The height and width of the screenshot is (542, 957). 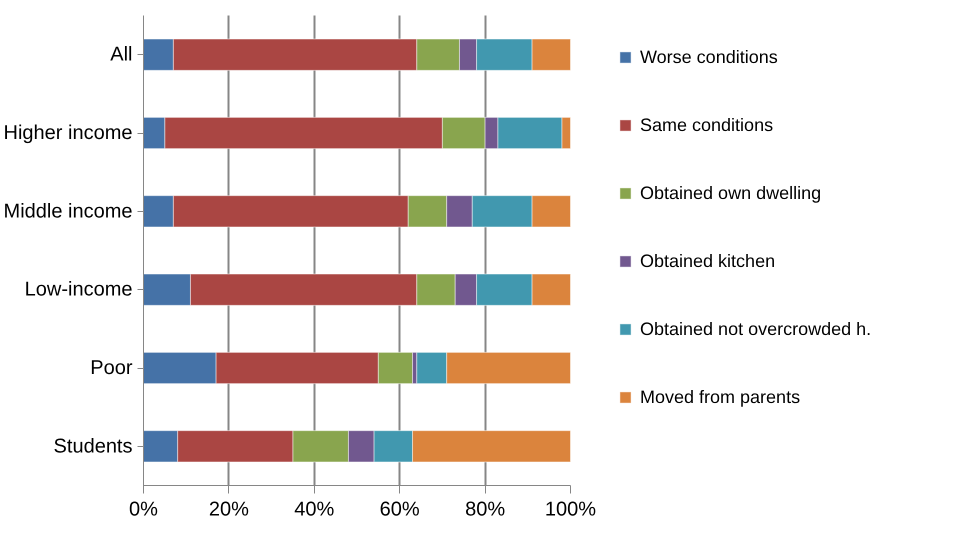 What do you see at coordinates (708, 261) in the screenshot?
I see `legend-label: Obtained kitchen` at bounding box center [708, 261].